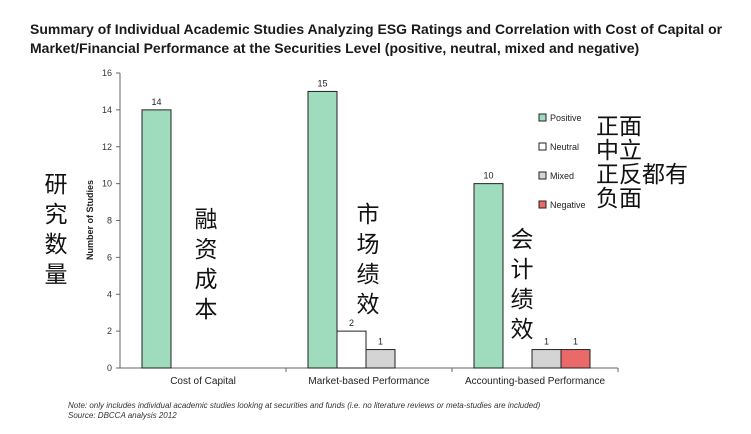  I want to click on y-tick-label: 16, so click(107, 73).